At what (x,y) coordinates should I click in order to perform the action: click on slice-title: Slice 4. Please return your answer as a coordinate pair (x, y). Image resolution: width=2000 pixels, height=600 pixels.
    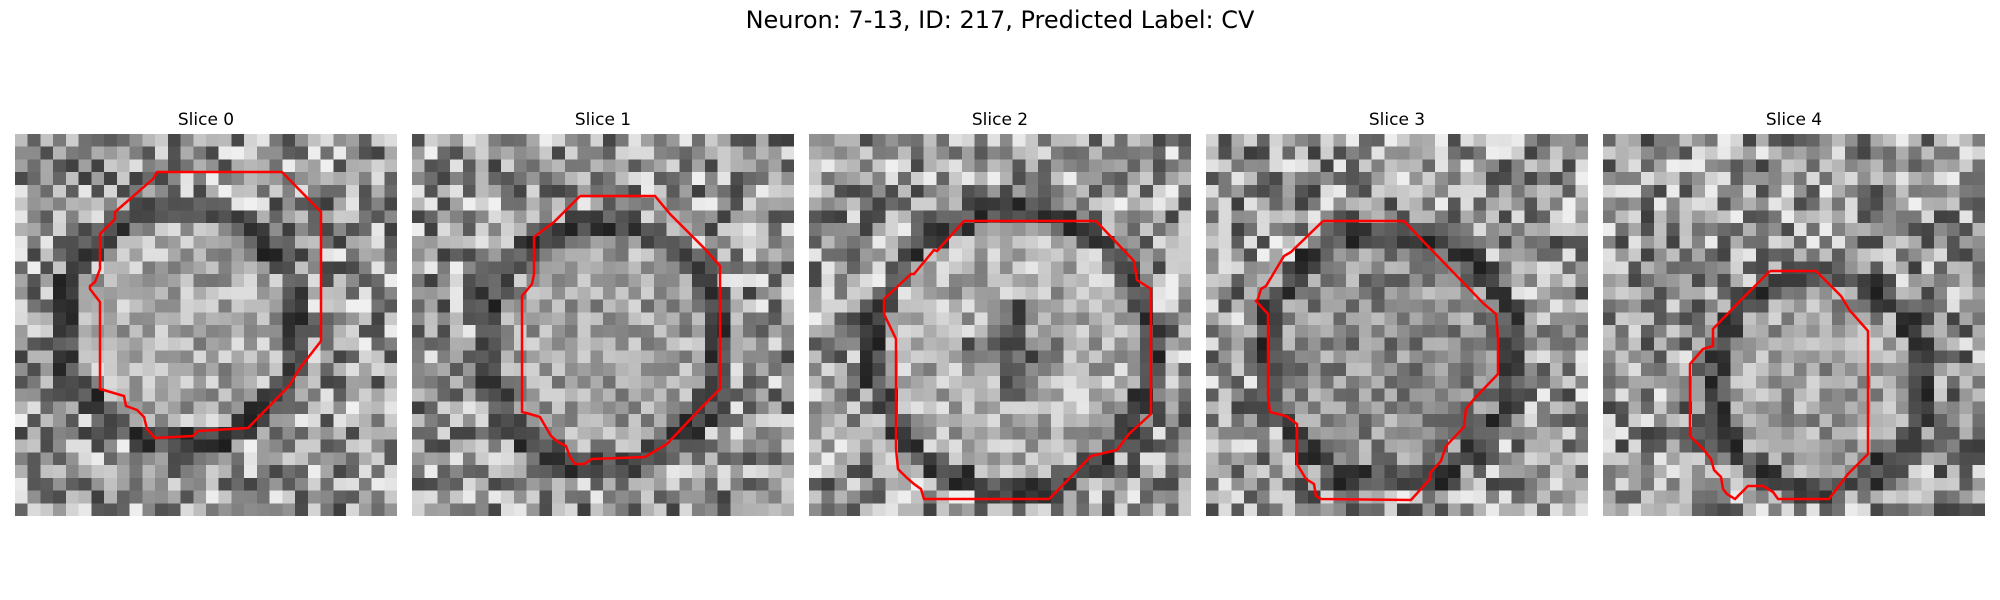
    Looking at the image, I should click on (1794, 120).